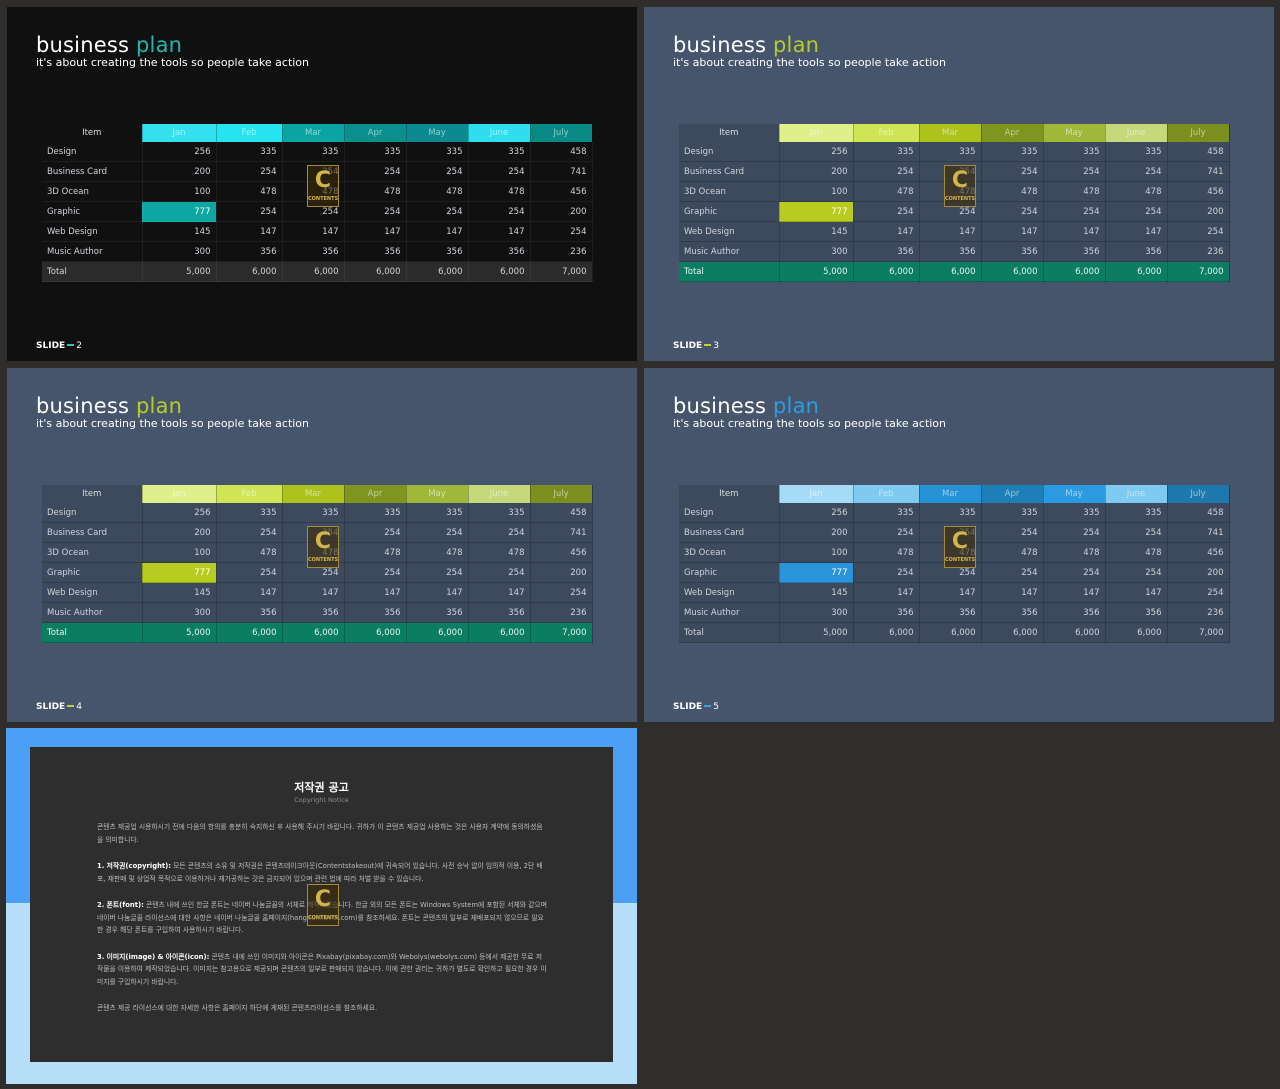 This screenshot has height=1089, width=1280. What do you see at coordinates (816, 133) in the screenshot?
I see `column-header: Jan` at bounding box center [816, 133].